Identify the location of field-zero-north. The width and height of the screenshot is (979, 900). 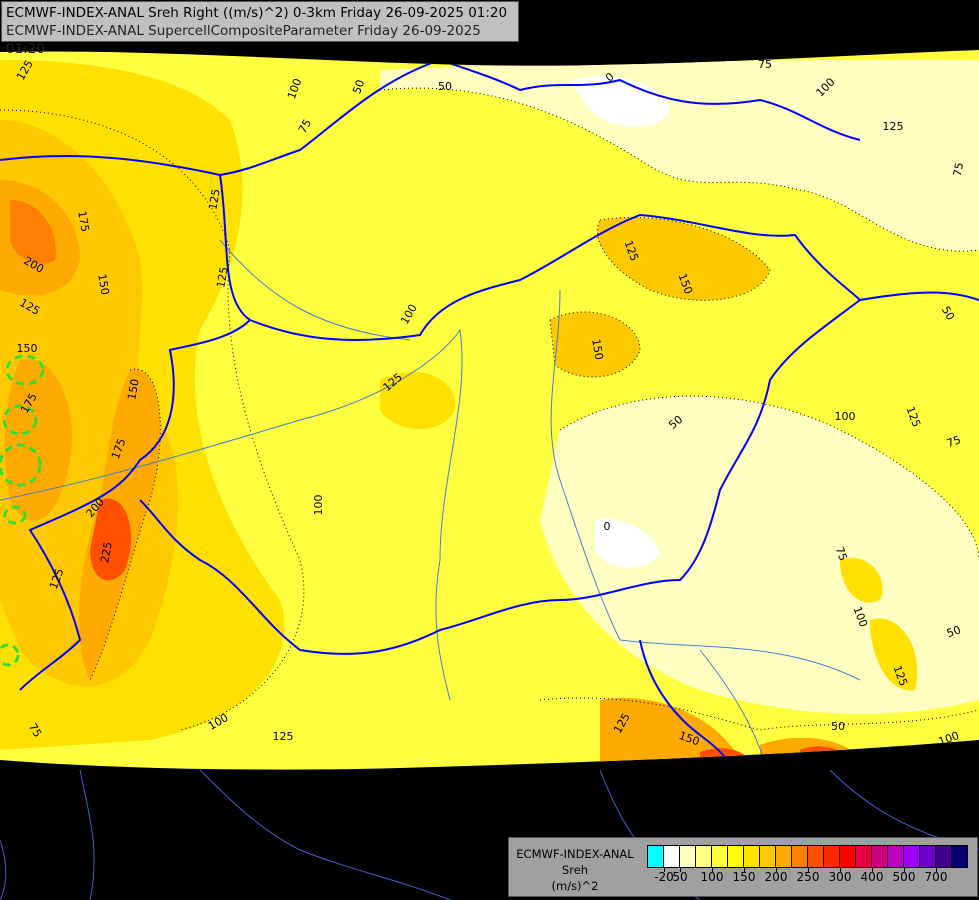
(620, 101).